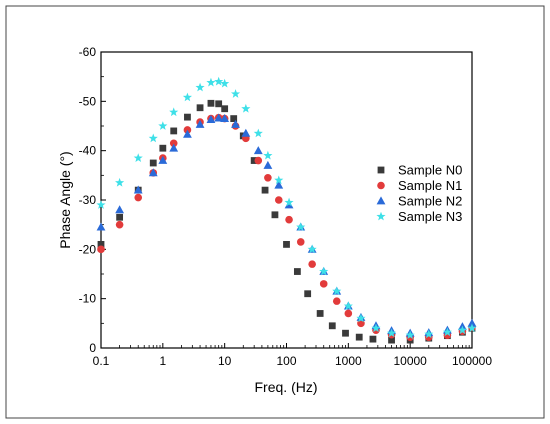 Image resolution: width=550 pixels, height=424 pixels. Describe the element at coordinates (381, 216) in the screenshot. I see `legend-marker-star` at that location.